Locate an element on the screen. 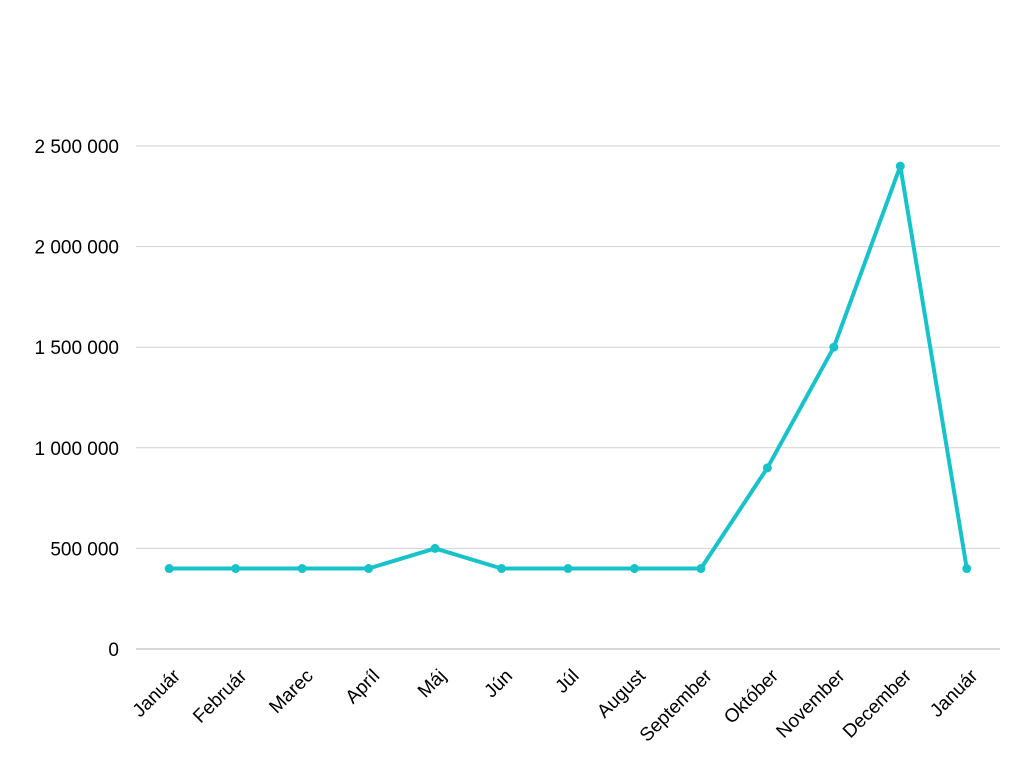  y-tick-label: 0 is located at coordinates (113, 650).